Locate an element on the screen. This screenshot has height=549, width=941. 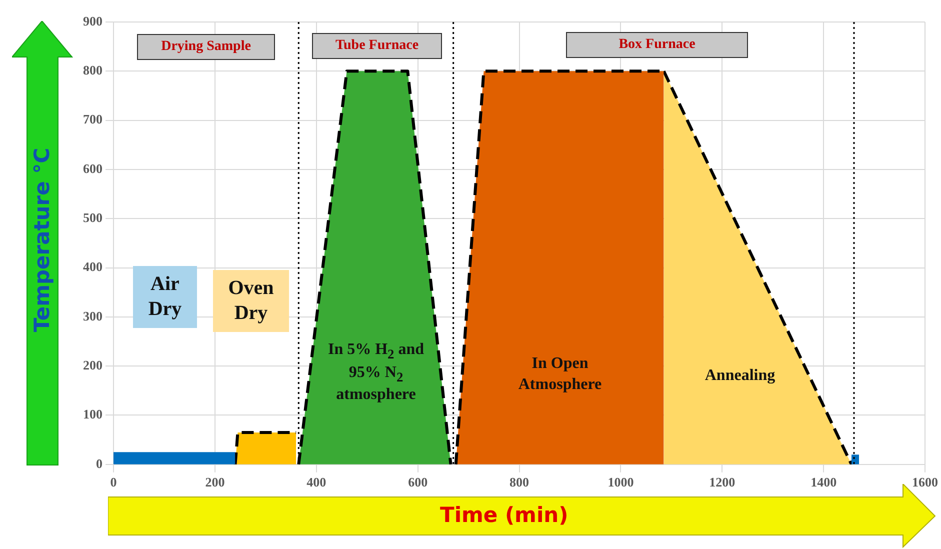
x-tick-label: 1200 is located at coordinates (722, 482).